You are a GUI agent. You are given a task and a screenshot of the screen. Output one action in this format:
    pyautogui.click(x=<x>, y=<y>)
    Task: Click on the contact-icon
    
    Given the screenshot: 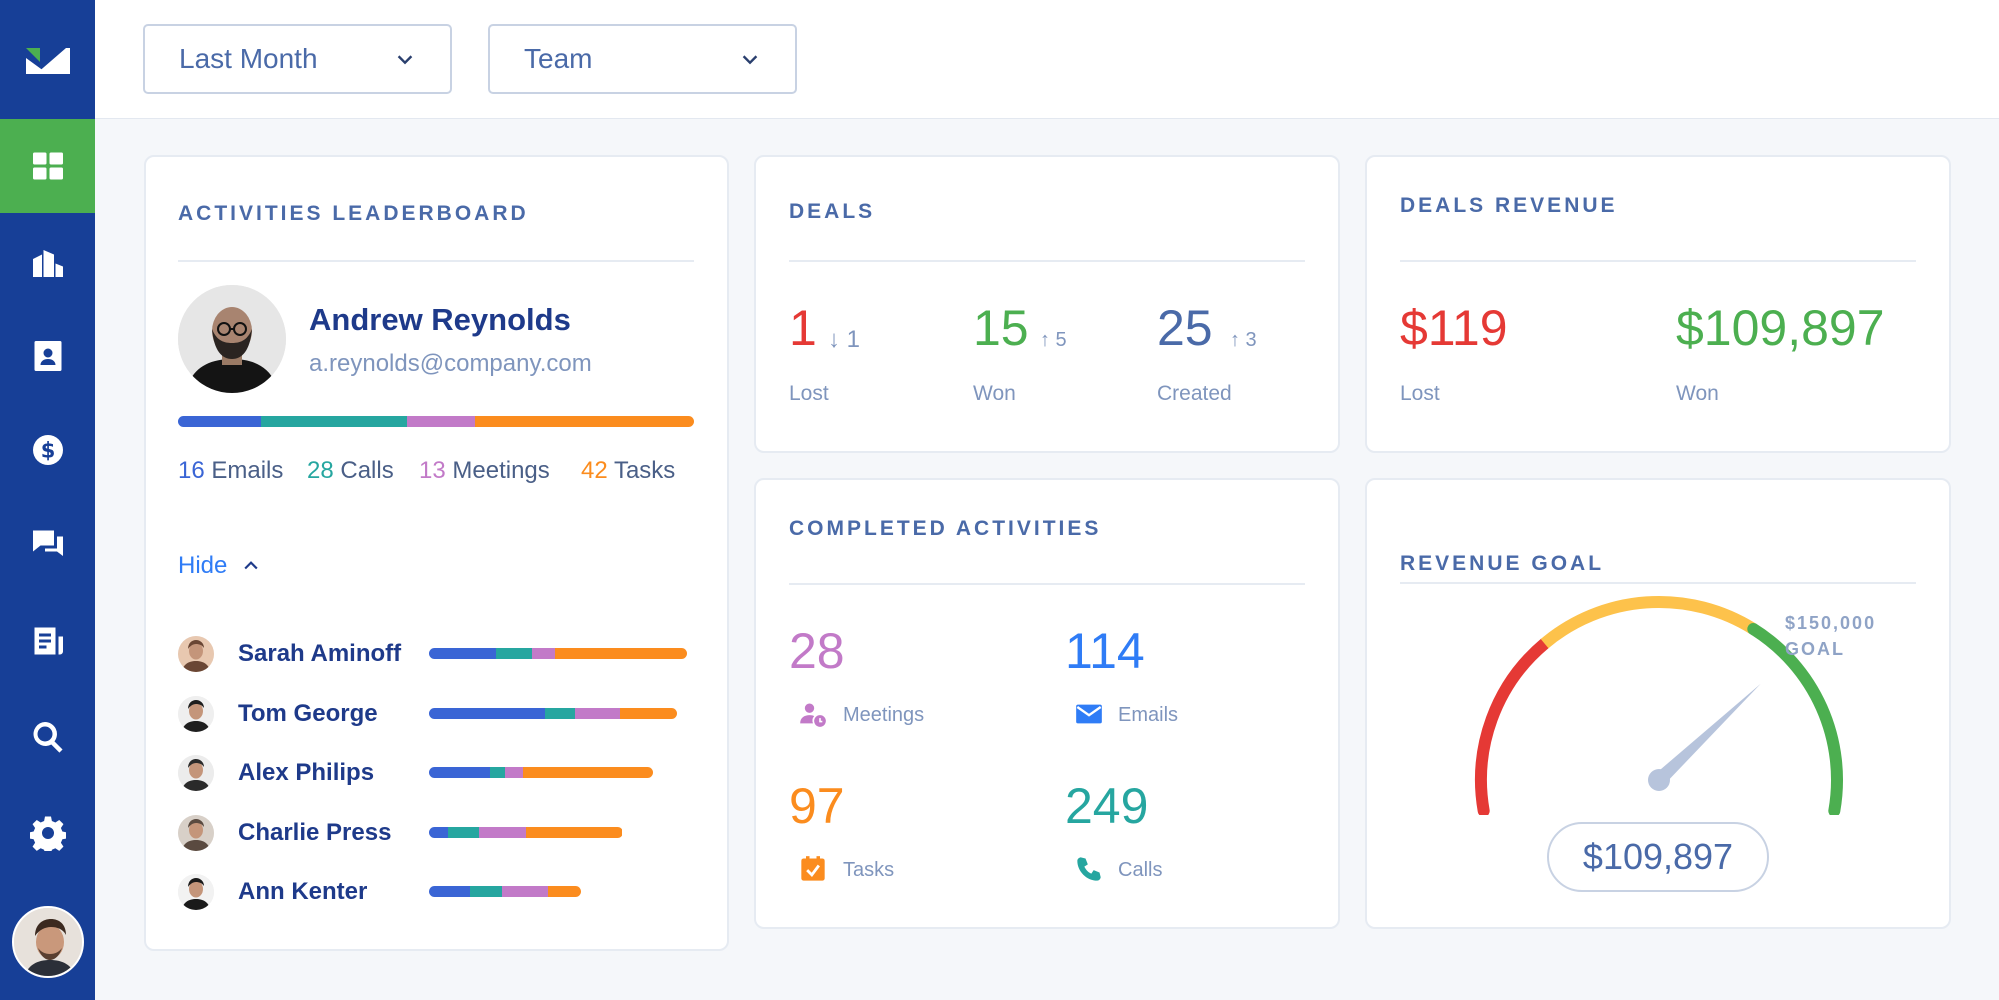 What is the action you would take?
    pyautogui.click(x=47, y=356)
    